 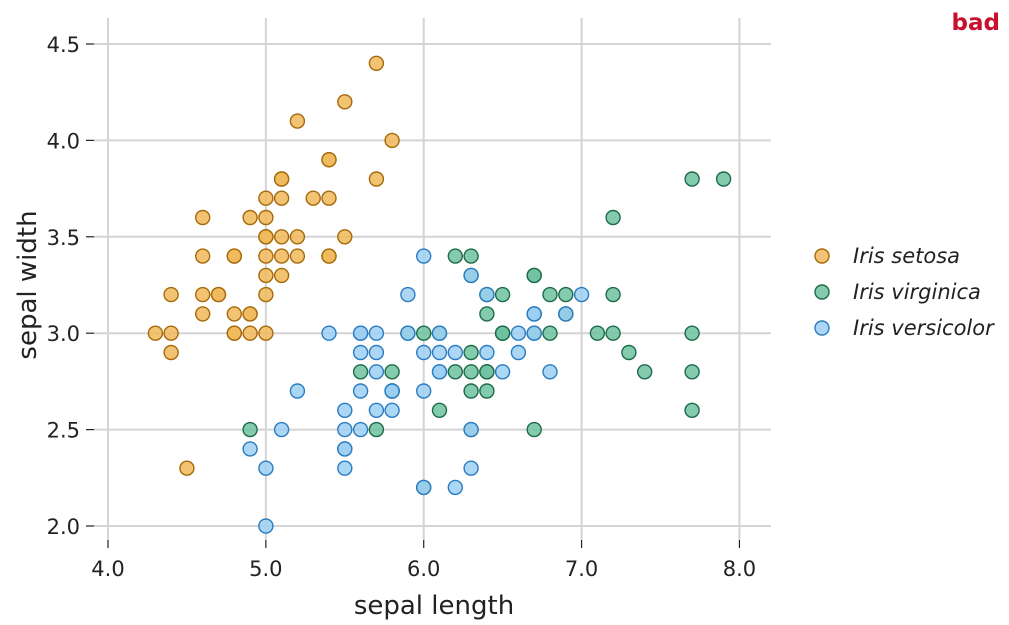 What do you see at coordinates (581, 569) in the screenshot?
I see `x-tick-label: 7.0` at bounding box center [581, 569].